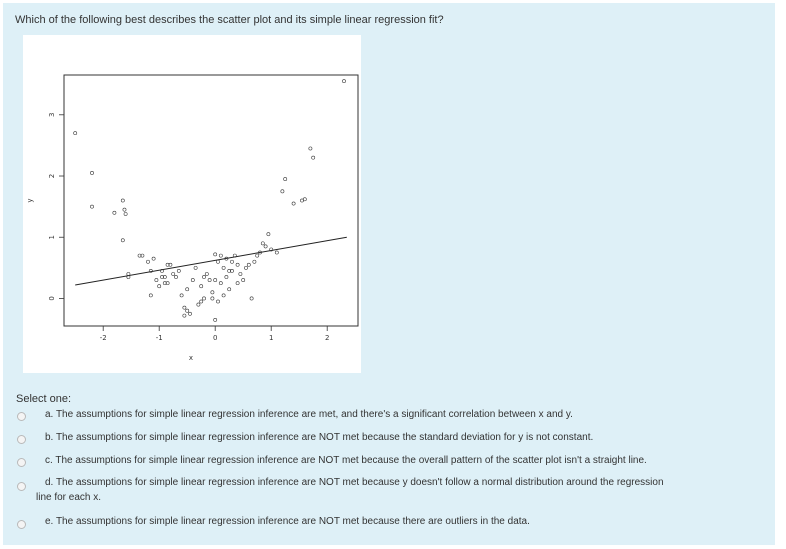 The height and width of the screenshot is (549, 786). I want to click on select-one-label: Select one:, so click(44, 399).